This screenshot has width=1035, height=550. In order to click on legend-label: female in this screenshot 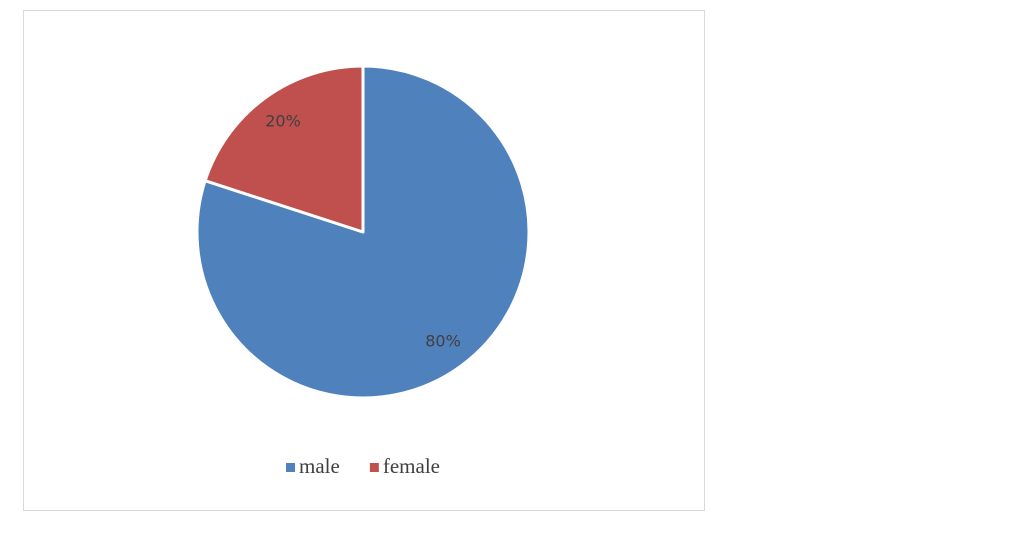, I will do `click(411, 466)`.